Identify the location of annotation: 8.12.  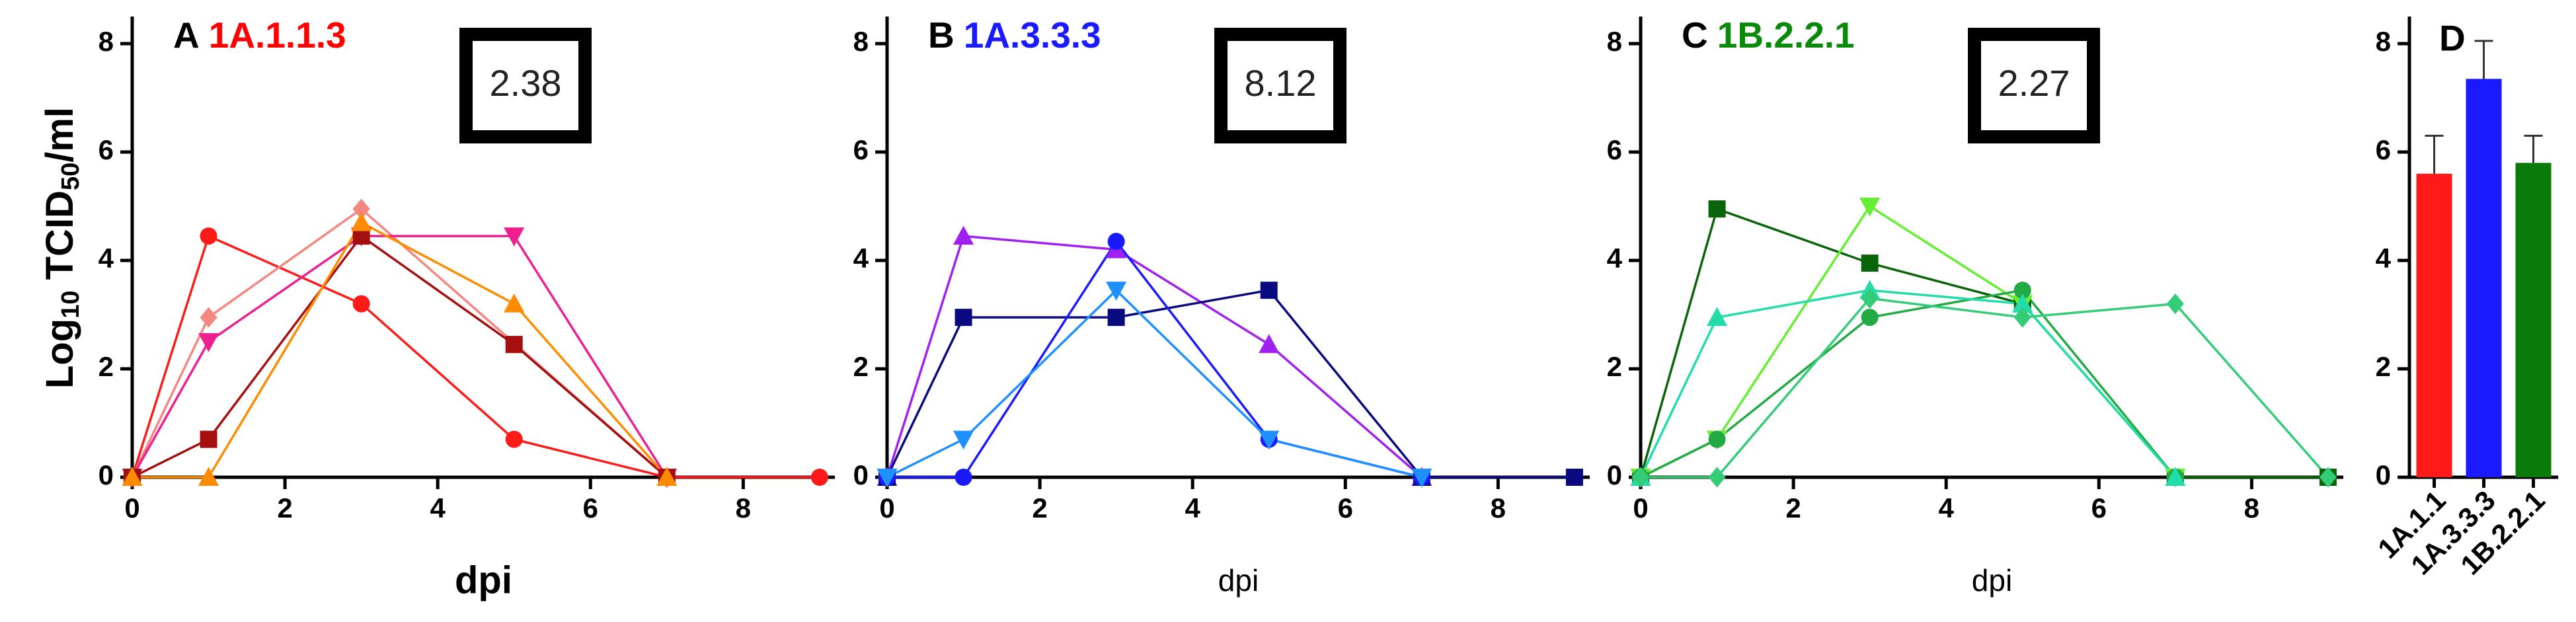
(1281, 83).